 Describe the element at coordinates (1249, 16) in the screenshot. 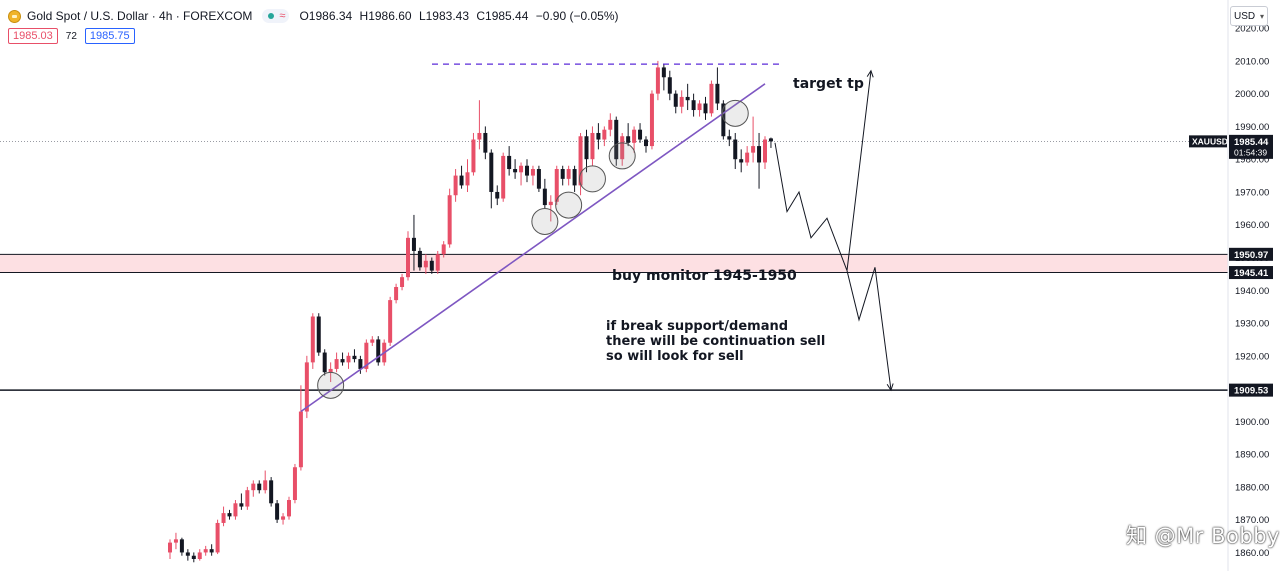

I see `currency-selector: USD ▾` at that location.